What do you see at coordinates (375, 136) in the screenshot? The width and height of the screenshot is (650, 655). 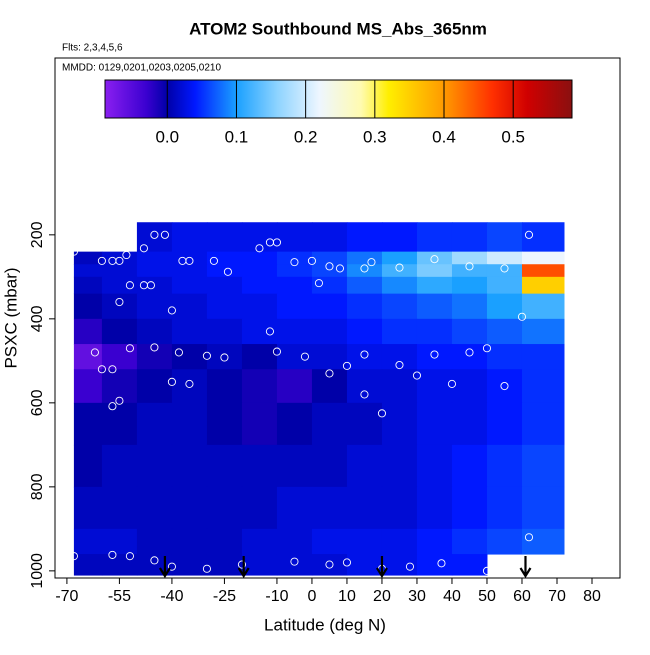 I see `colorbar-tick-label: 0.3` at bounding box center [375, 136].